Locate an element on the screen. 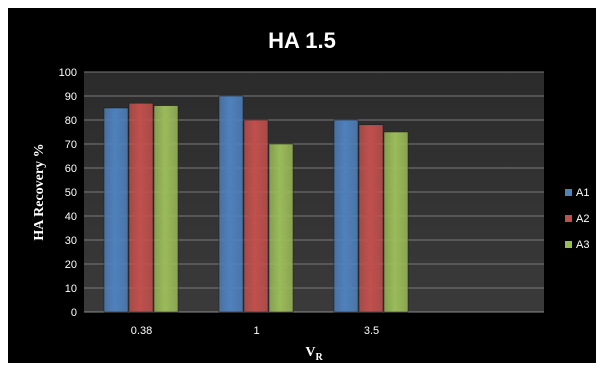  x-axis-label-subscript: R is located at coordinates (319, 357).